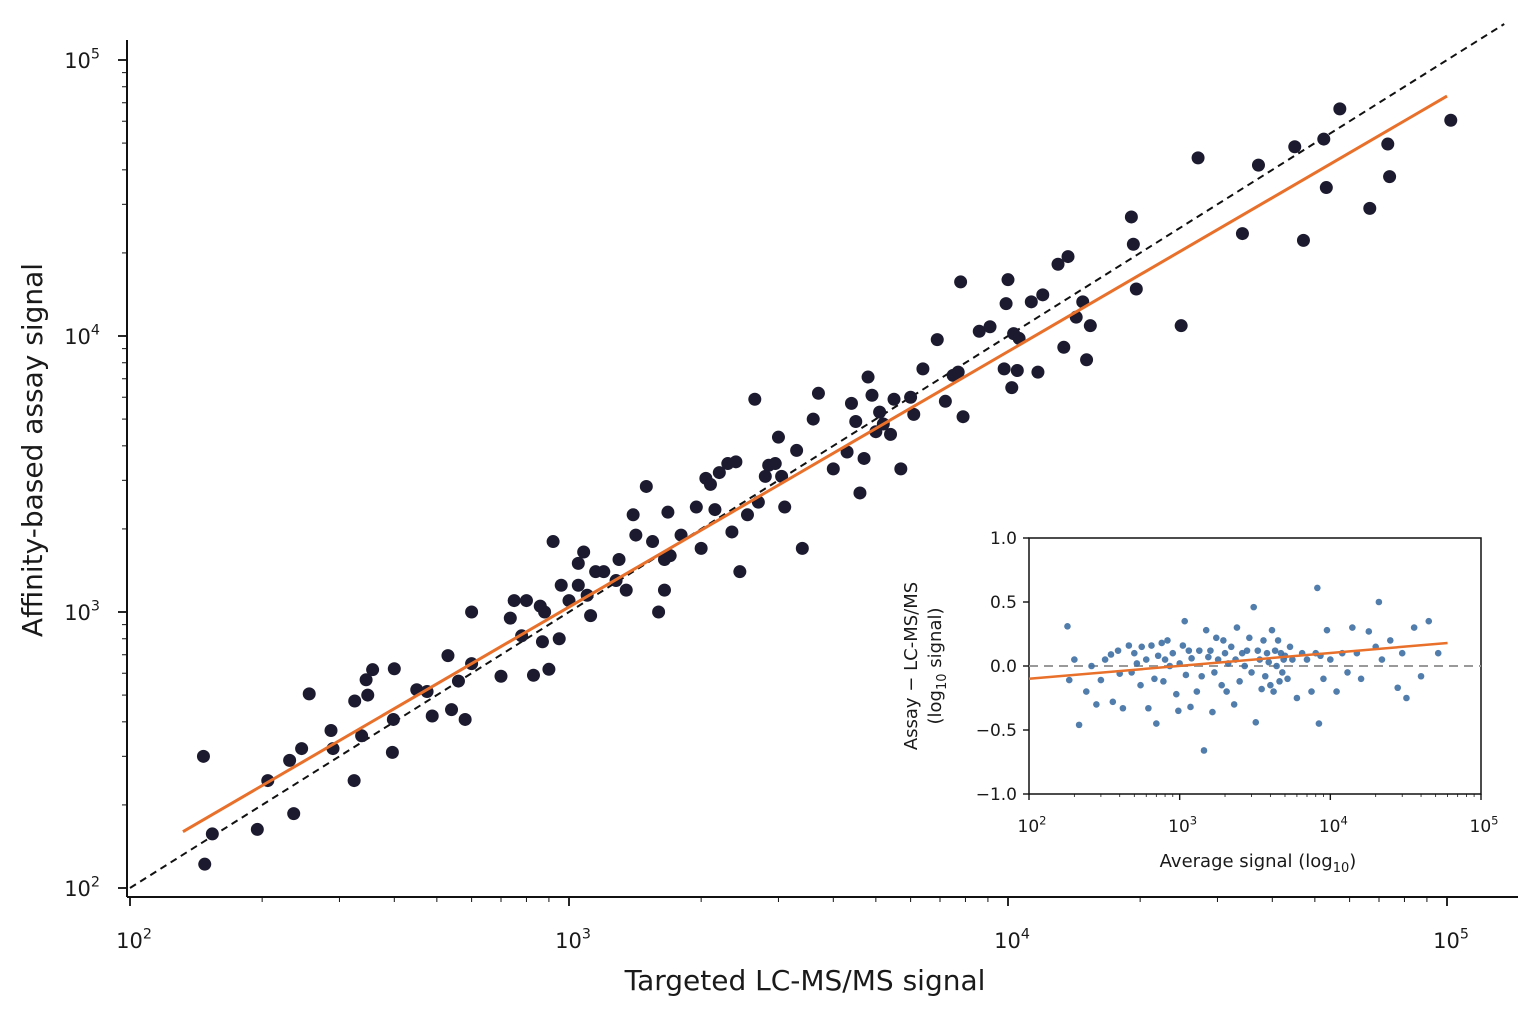 The width and height of the screenshot is (1536, 1028). I want to click on x-tick-label: 104, so click(1012, 940).